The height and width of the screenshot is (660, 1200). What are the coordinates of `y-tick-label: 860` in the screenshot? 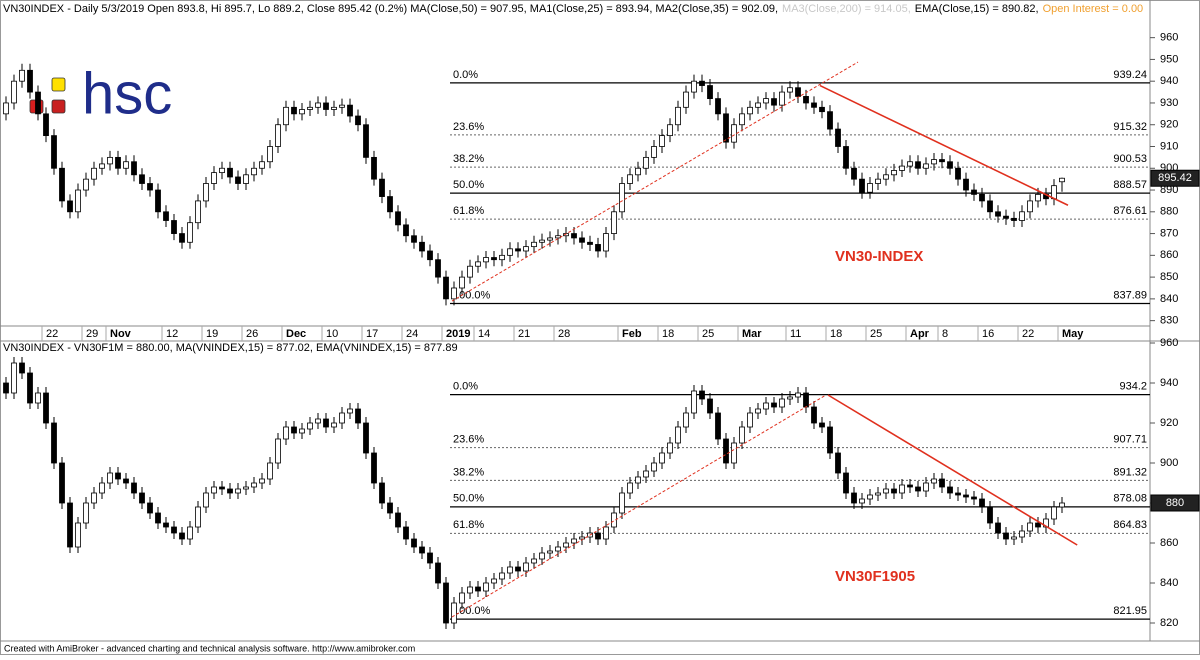 It's located at (1169, 255).